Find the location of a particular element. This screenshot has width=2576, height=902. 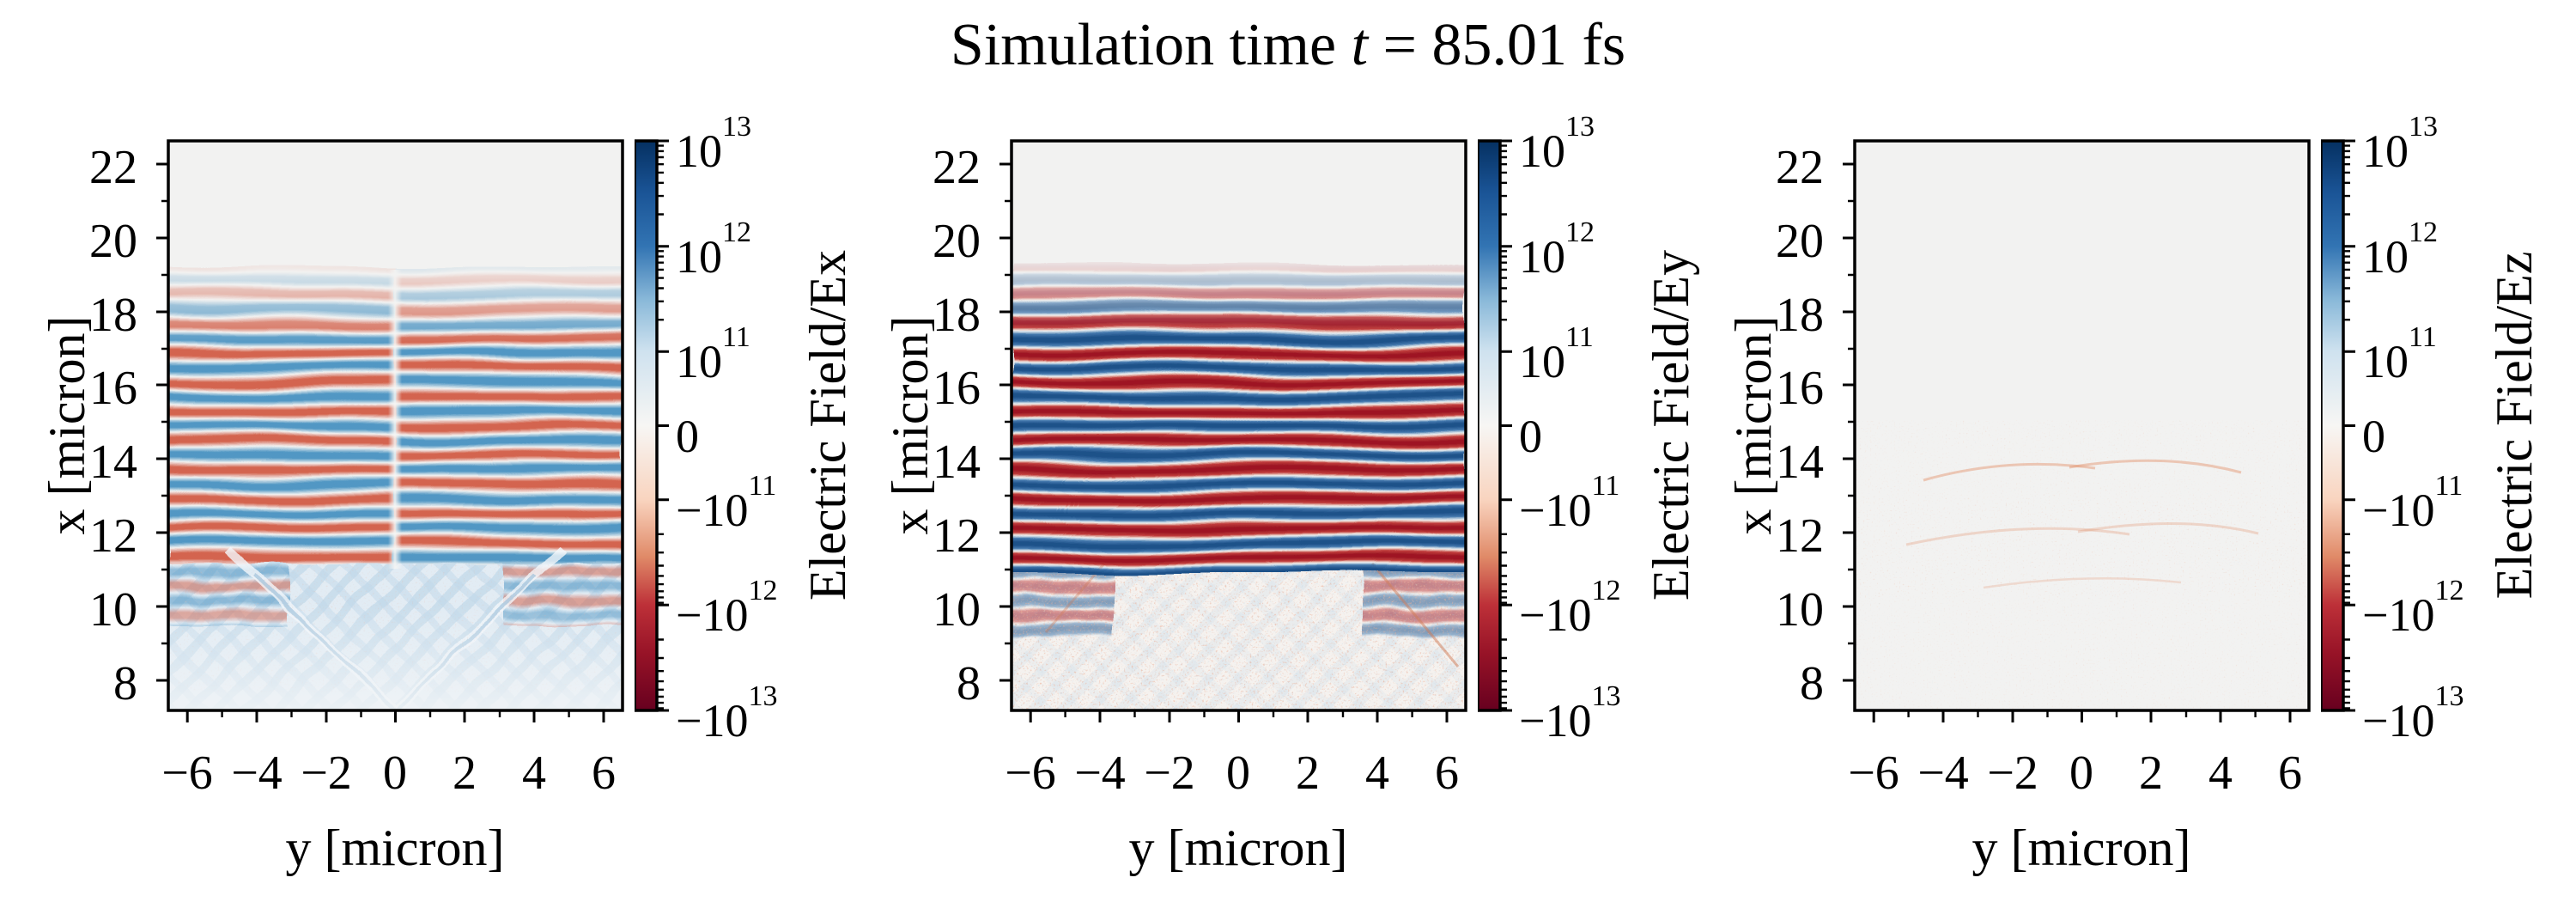

colorbar-ez is located at coordinates (2338, 425).